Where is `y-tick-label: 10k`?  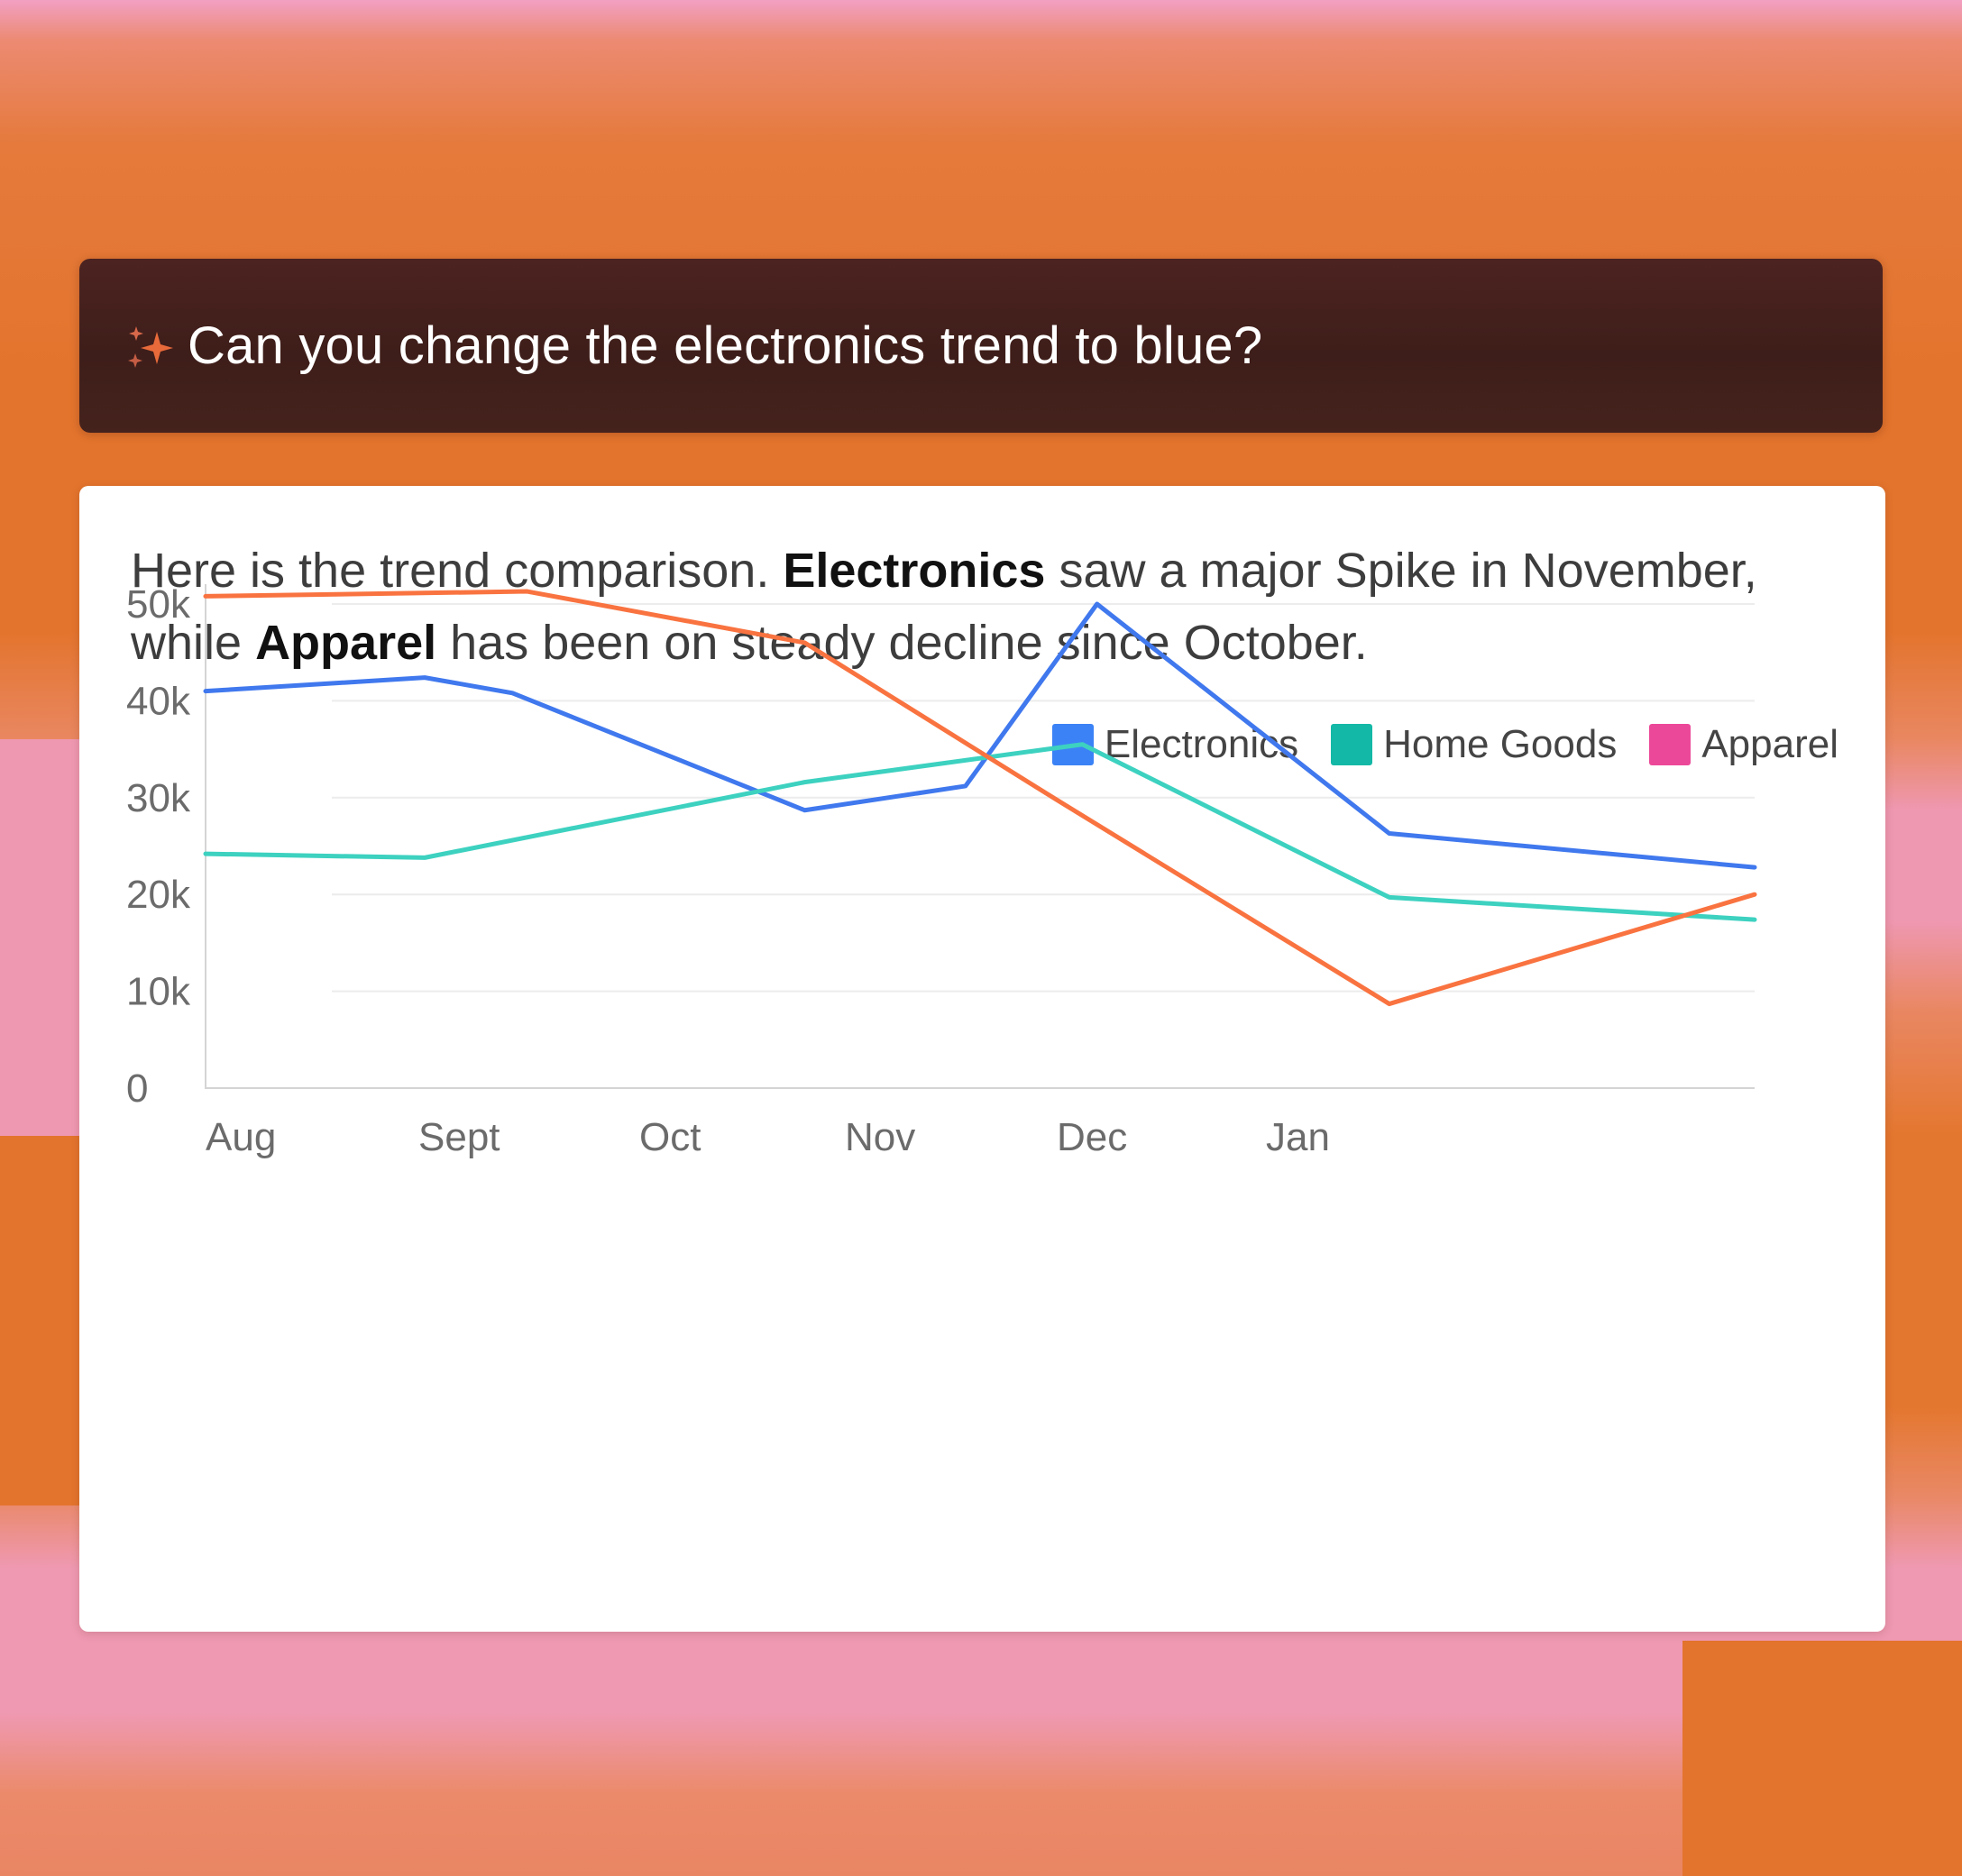 y-tick-label: 10k is located at coordinates (158, 992).